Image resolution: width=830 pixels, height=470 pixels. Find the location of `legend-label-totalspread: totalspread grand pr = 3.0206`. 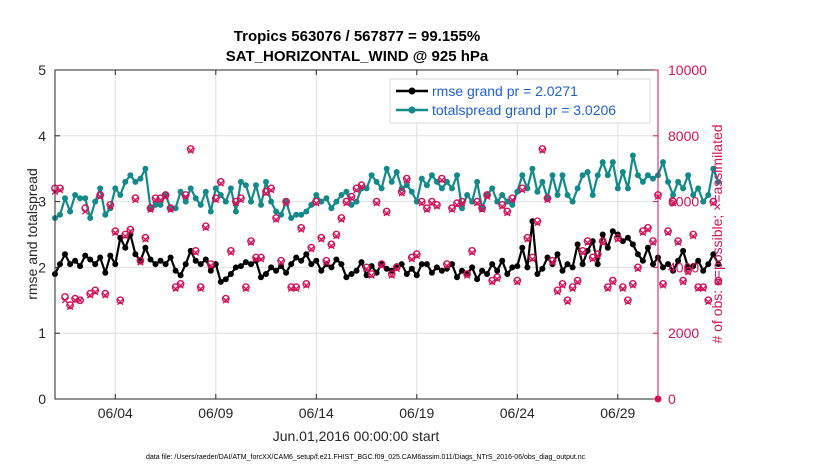

legend-label-totalspread: totalspread grand pr = 3.0206 is located at coordinates (524, 110).